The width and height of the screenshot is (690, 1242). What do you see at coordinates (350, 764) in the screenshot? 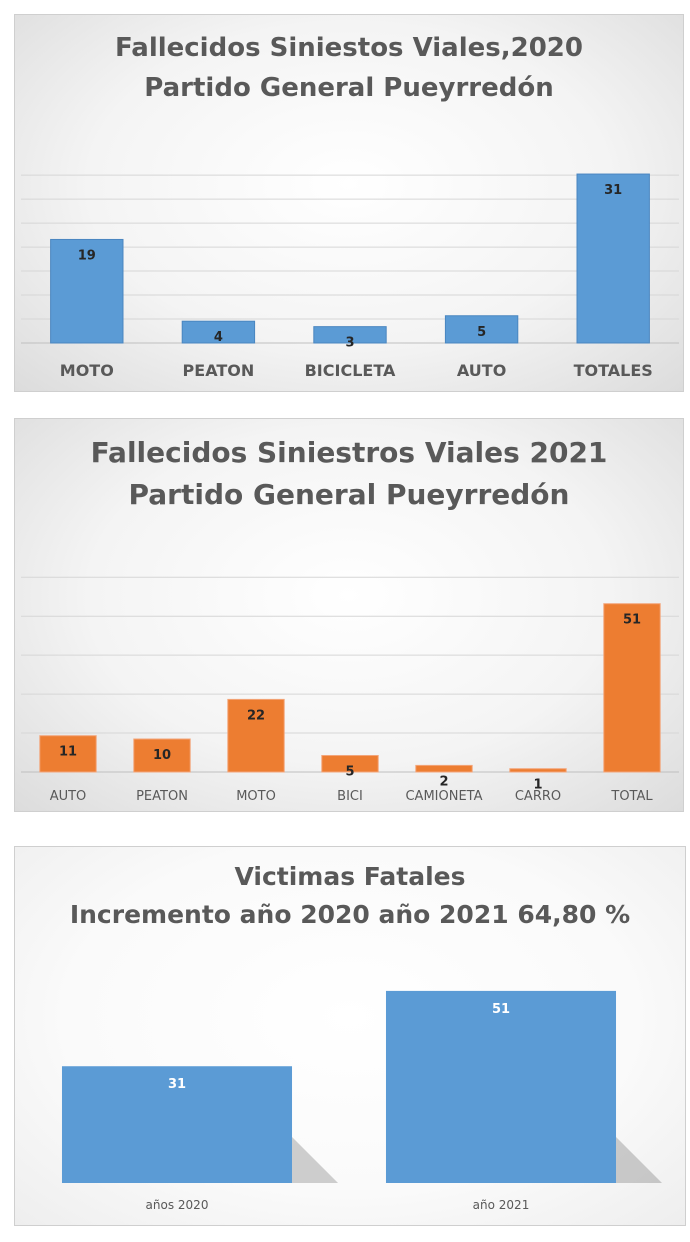
I see `chart-2021-bar-bici` at bounding box center [350, 764].